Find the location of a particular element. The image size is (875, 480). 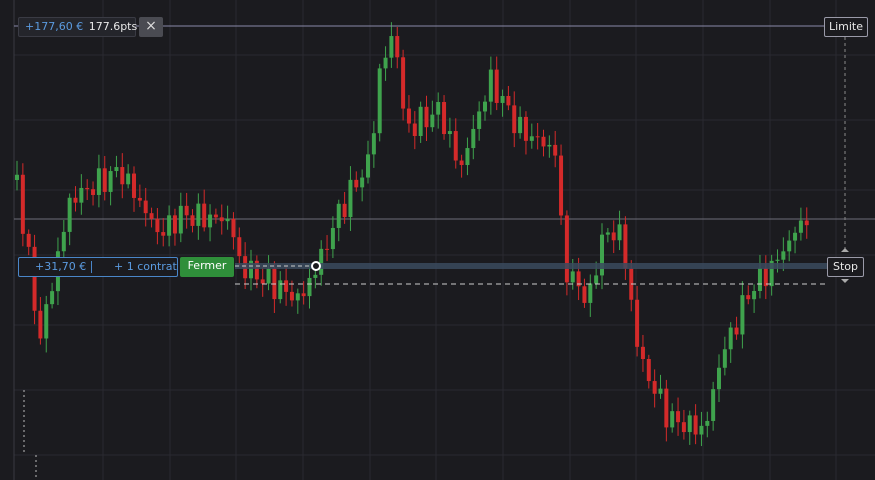

close-position-button: Fermer is located at coordinates (207, 267).